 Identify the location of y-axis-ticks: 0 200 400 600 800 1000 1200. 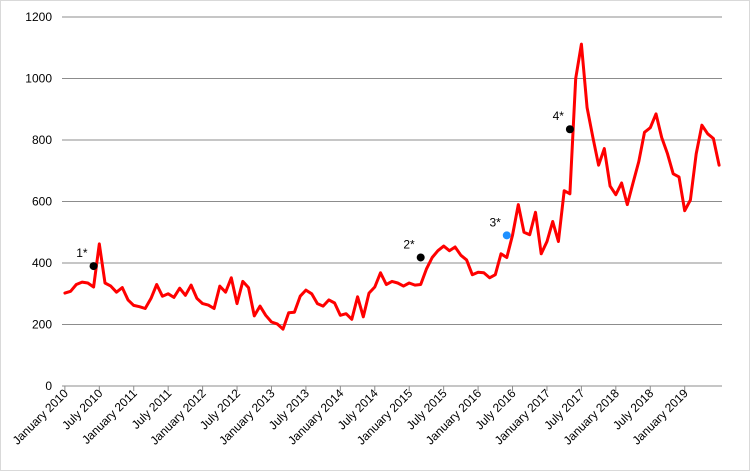
(38, 201).